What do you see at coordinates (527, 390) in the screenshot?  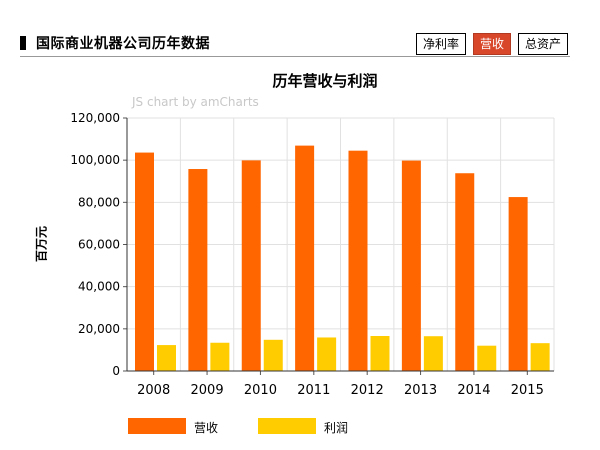 I see `x-tick-label: 2015` at bounding box center [527, 390].